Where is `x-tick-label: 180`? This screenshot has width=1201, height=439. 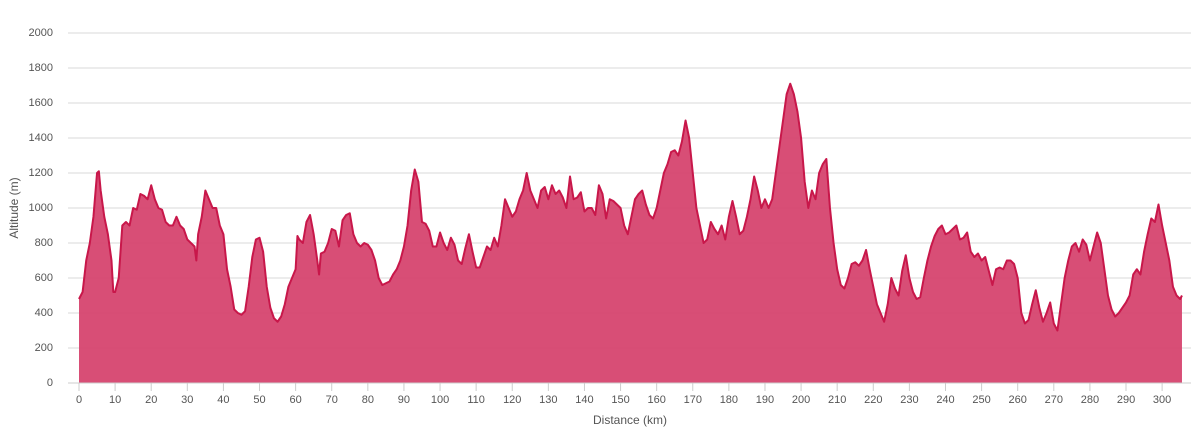
x-tick-label: 180 is located at coordinates (729, 400).